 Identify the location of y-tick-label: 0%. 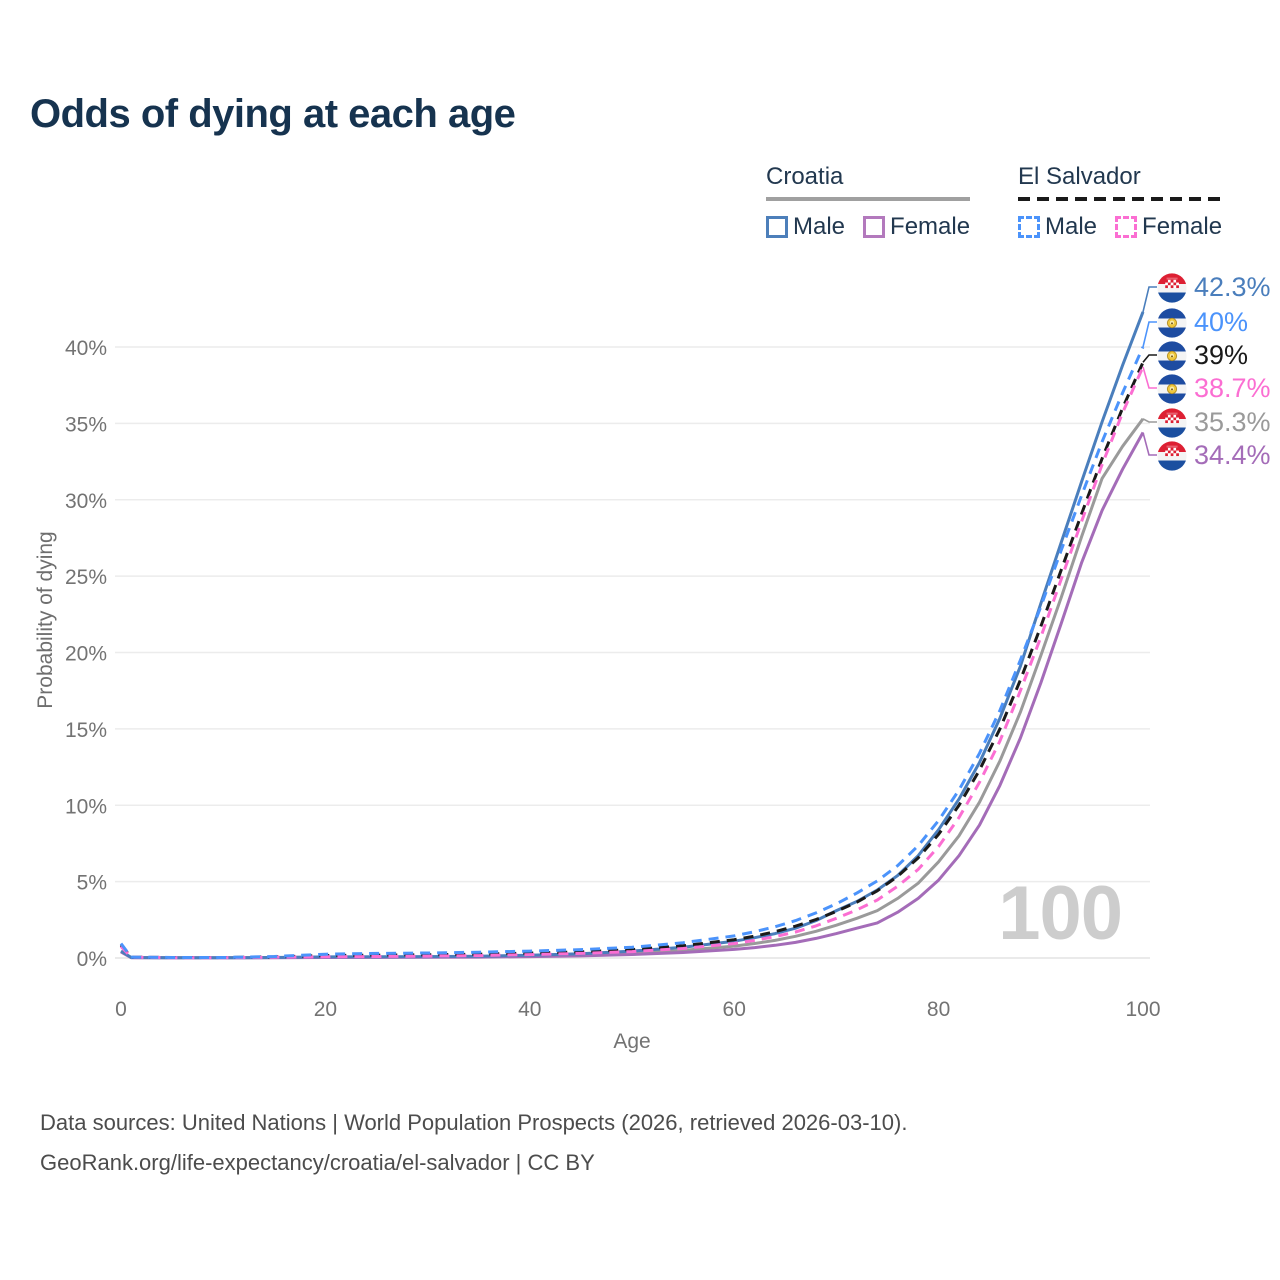
(92, 959).